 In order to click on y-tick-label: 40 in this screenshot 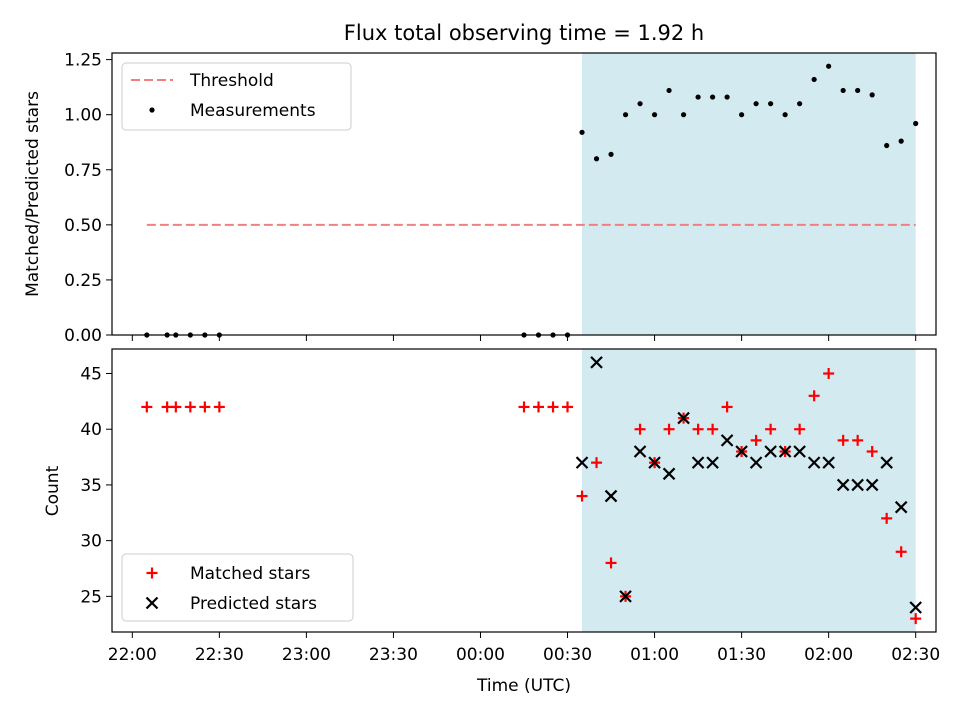, I will do `click(91, 430)`.